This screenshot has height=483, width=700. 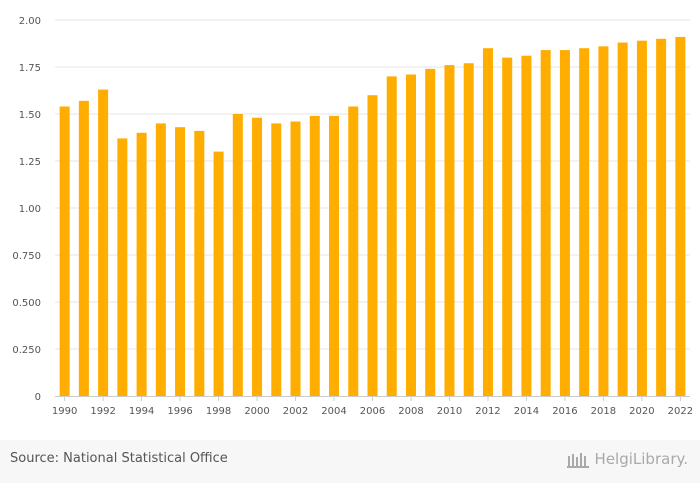 I want to click on bar-2008, so click(x=410, y=235).